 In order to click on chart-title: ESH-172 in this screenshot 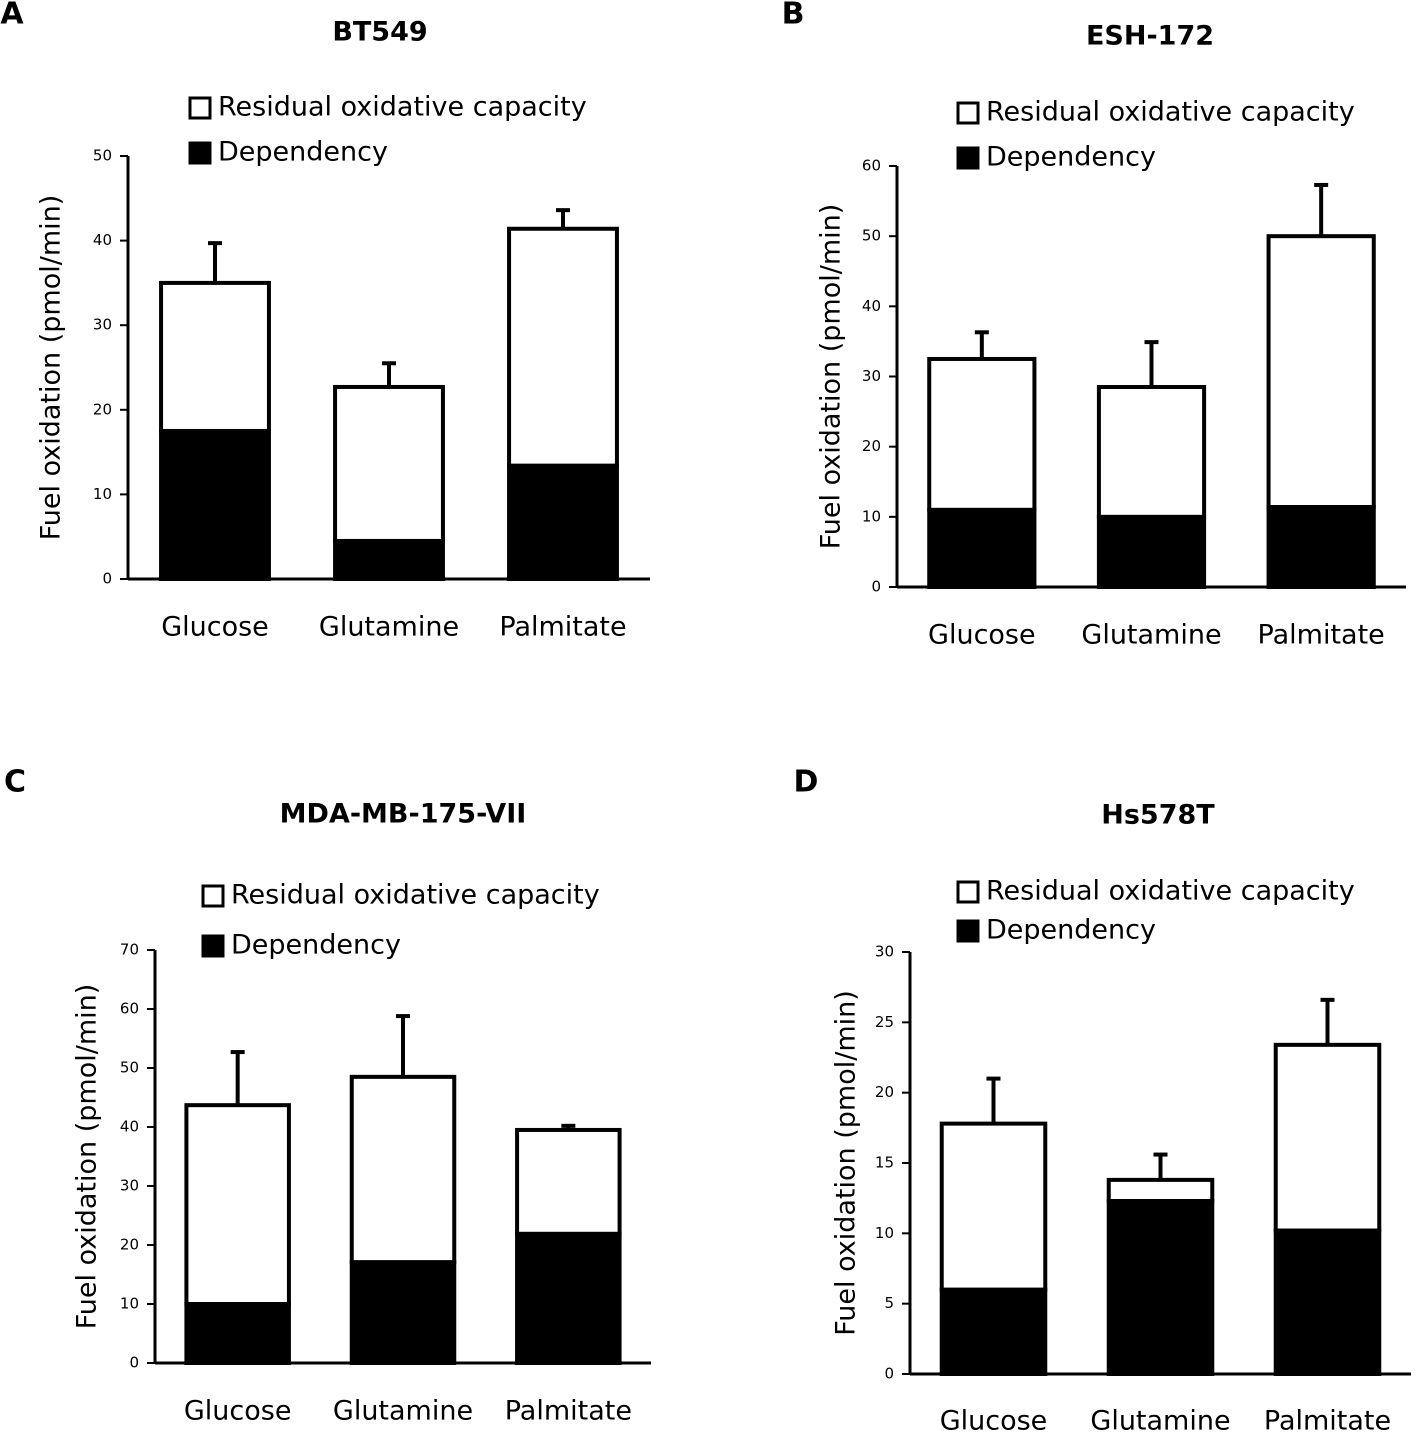, I will do `click(1150, 36)`.